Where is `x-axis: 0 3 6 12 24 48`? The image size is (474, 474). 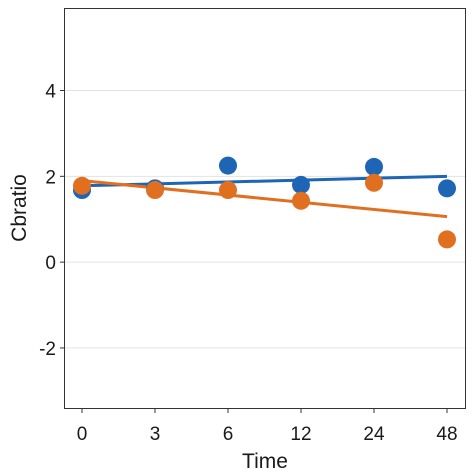
x-axis: 0 3 6 12 24 48 is located at coordinates (267, 426).